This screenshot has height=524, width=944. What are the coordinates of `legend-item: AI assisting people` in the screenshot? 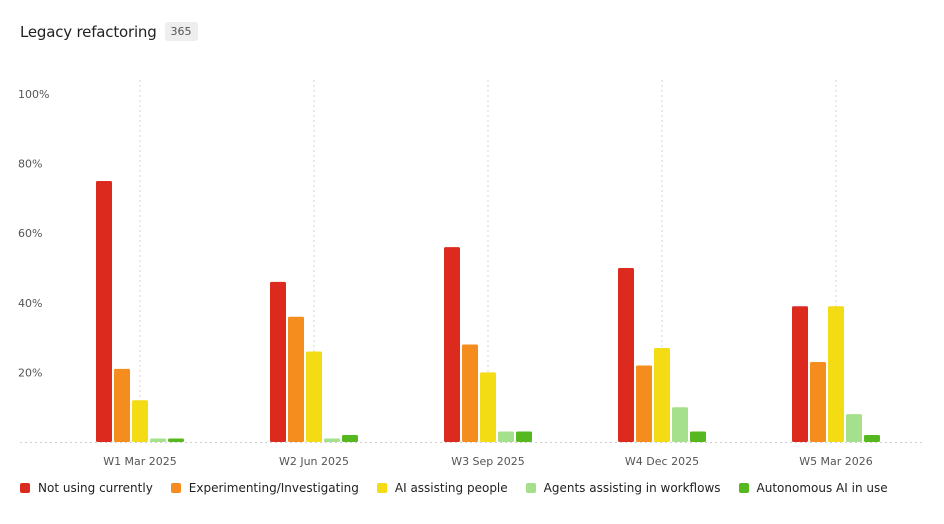 It's located at (442, 488).